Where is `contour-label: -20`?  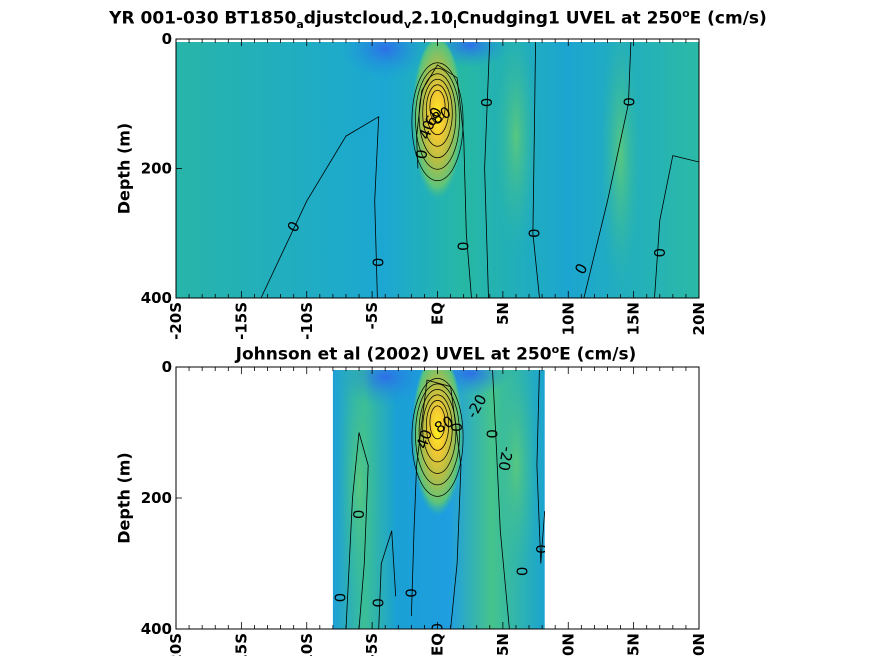 contour-label: -20 is located at coordinates (505, 458).